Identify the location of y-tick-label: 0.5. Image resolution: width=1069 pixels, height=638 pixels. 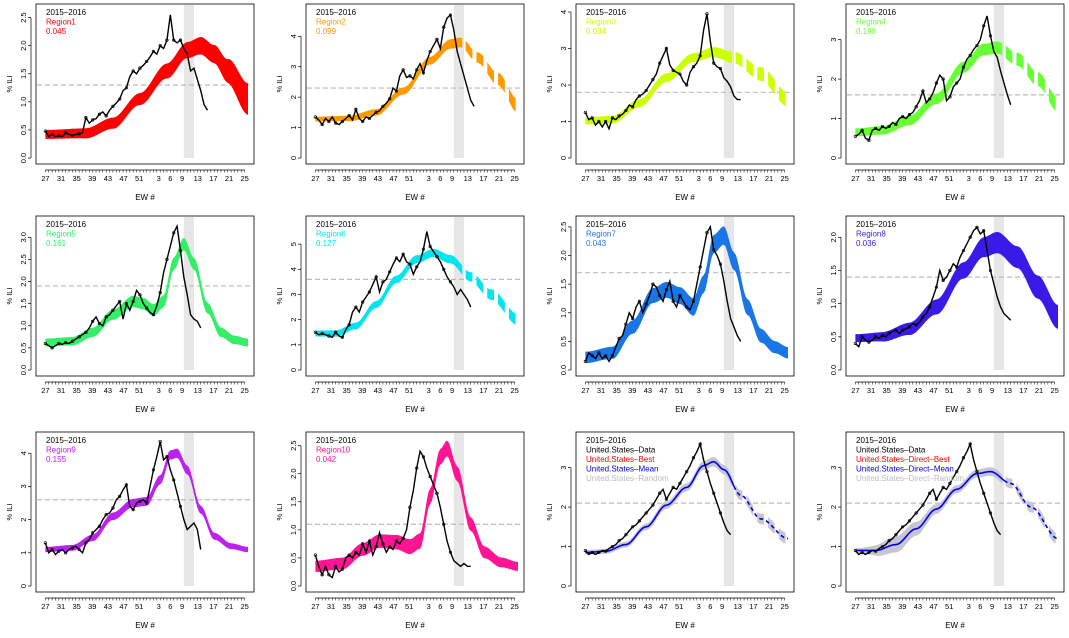
(293, 558).